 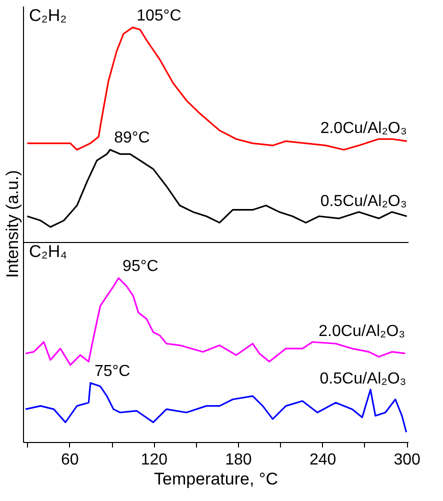 I want to click on annotation: 105°C, so click(x=159, y=15).